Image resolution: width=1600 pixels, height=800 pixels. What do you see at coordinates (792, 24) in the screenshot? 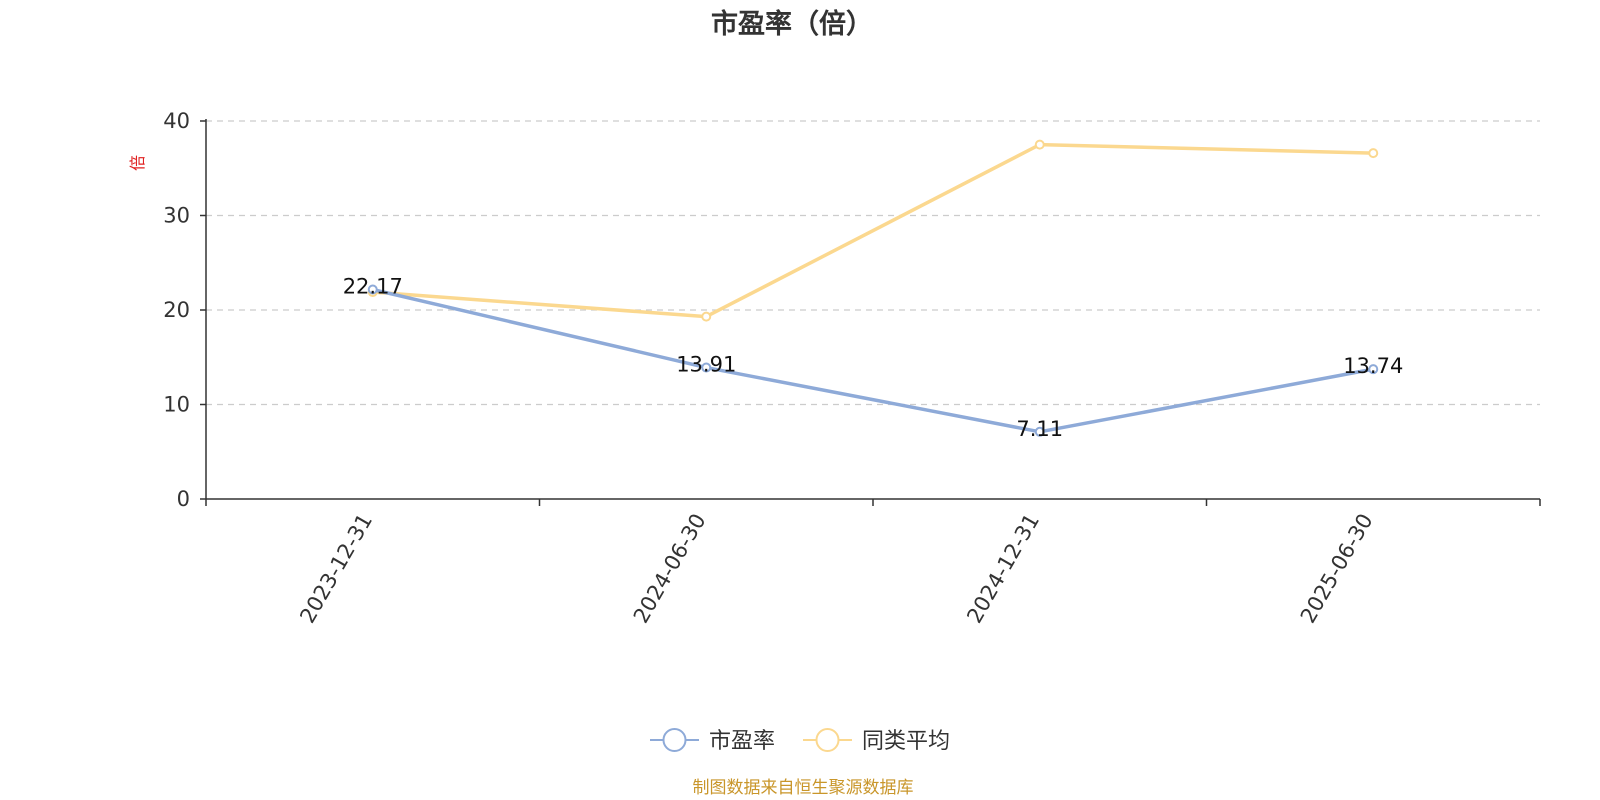
I see `chart-title: 市盈率（倍）` at bounding box center [792, 24].